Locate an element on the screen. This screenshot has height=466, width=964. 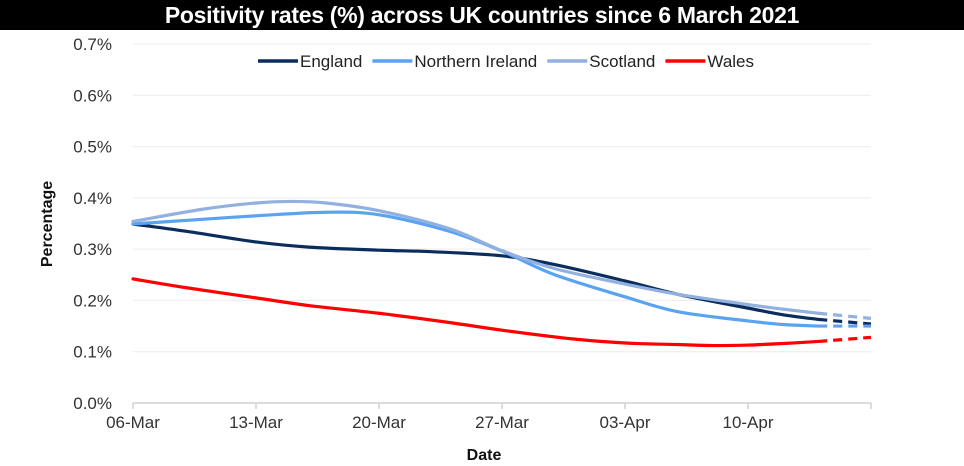
y-tick-label: 0.2% is located at coordinates (92, 300).